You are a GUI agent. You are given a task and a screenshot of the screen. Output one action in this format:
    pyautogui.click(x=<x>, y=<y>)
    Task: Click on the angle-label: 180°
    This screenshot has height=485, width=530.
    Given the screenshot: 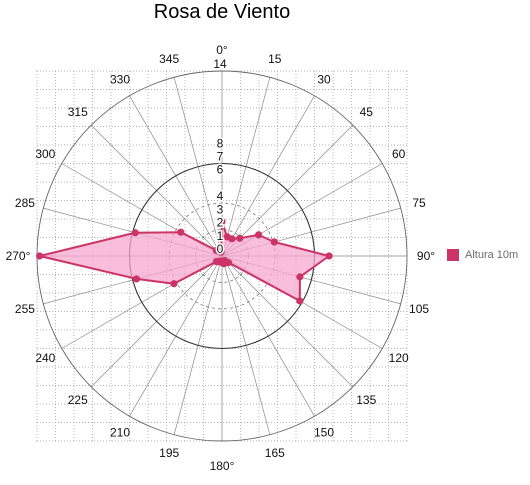 What is the action you would take?
    pyautogui.click(x=222, y=466)
    